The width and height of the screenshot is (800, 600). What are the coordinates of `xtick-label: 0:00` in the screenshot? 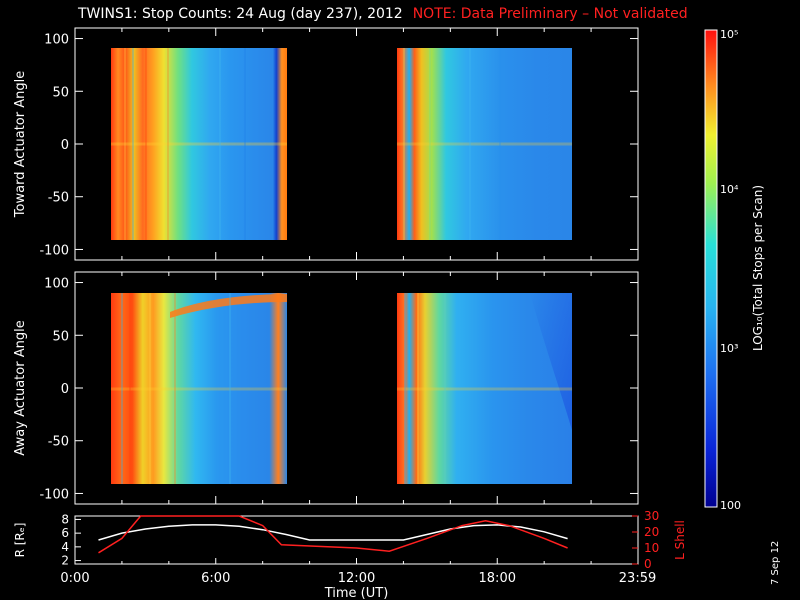 It's located at (74, 578).